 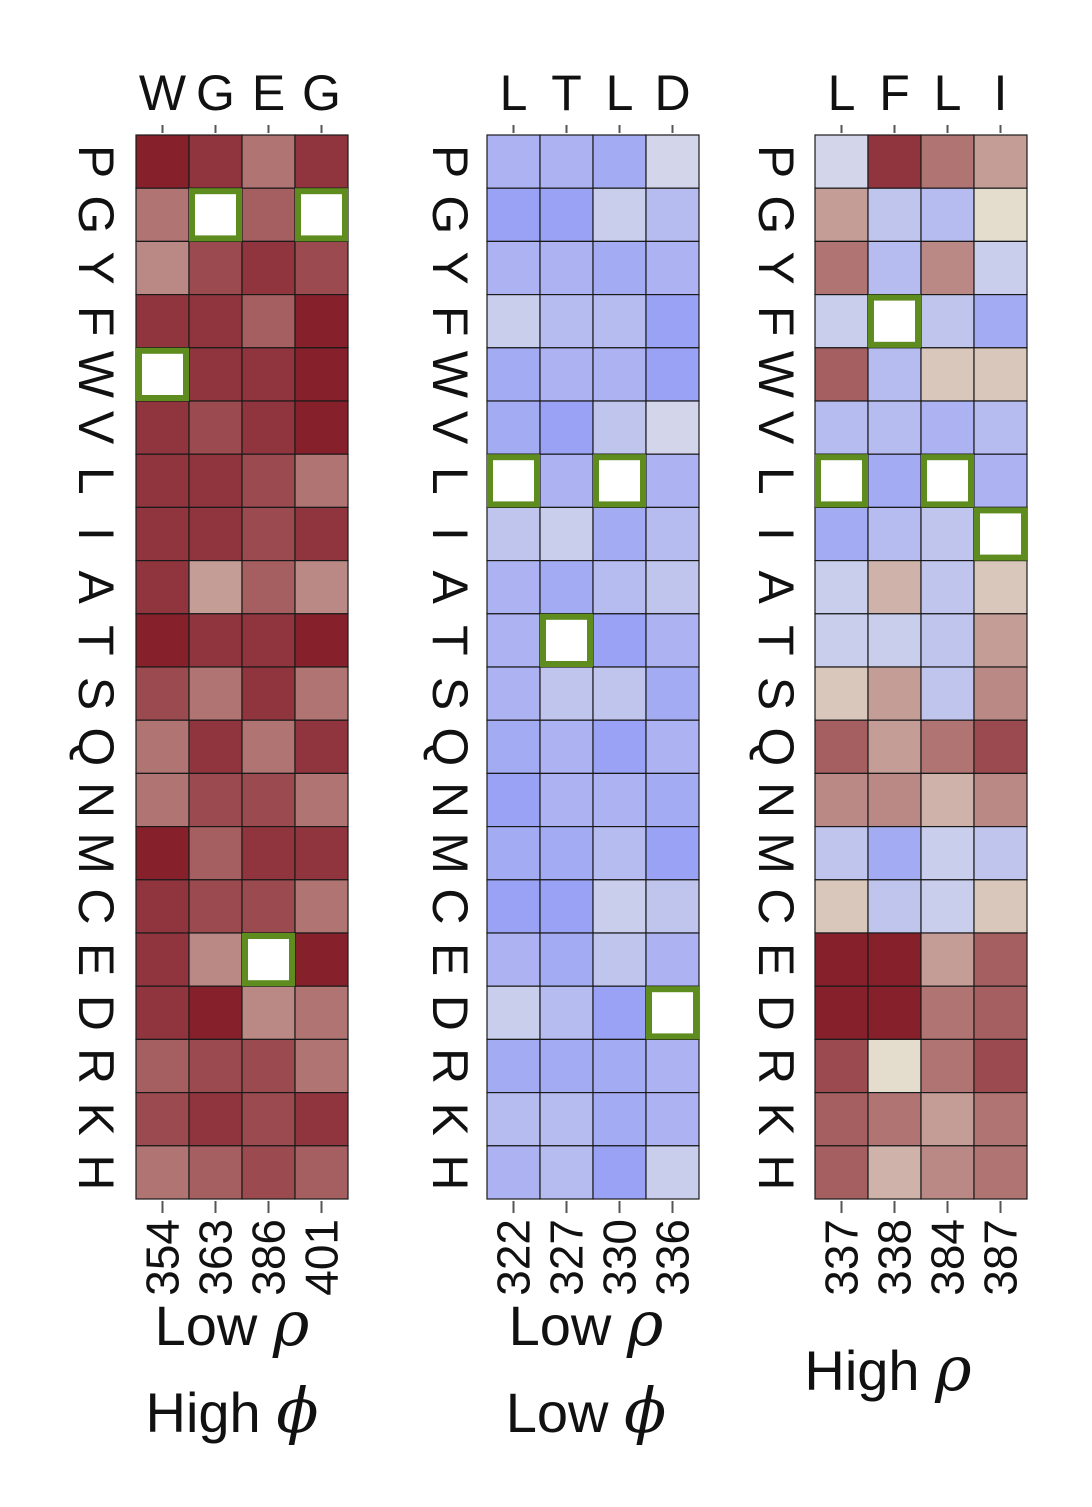 I want to click on top-tick-label: G, so click(x=215, y=93).